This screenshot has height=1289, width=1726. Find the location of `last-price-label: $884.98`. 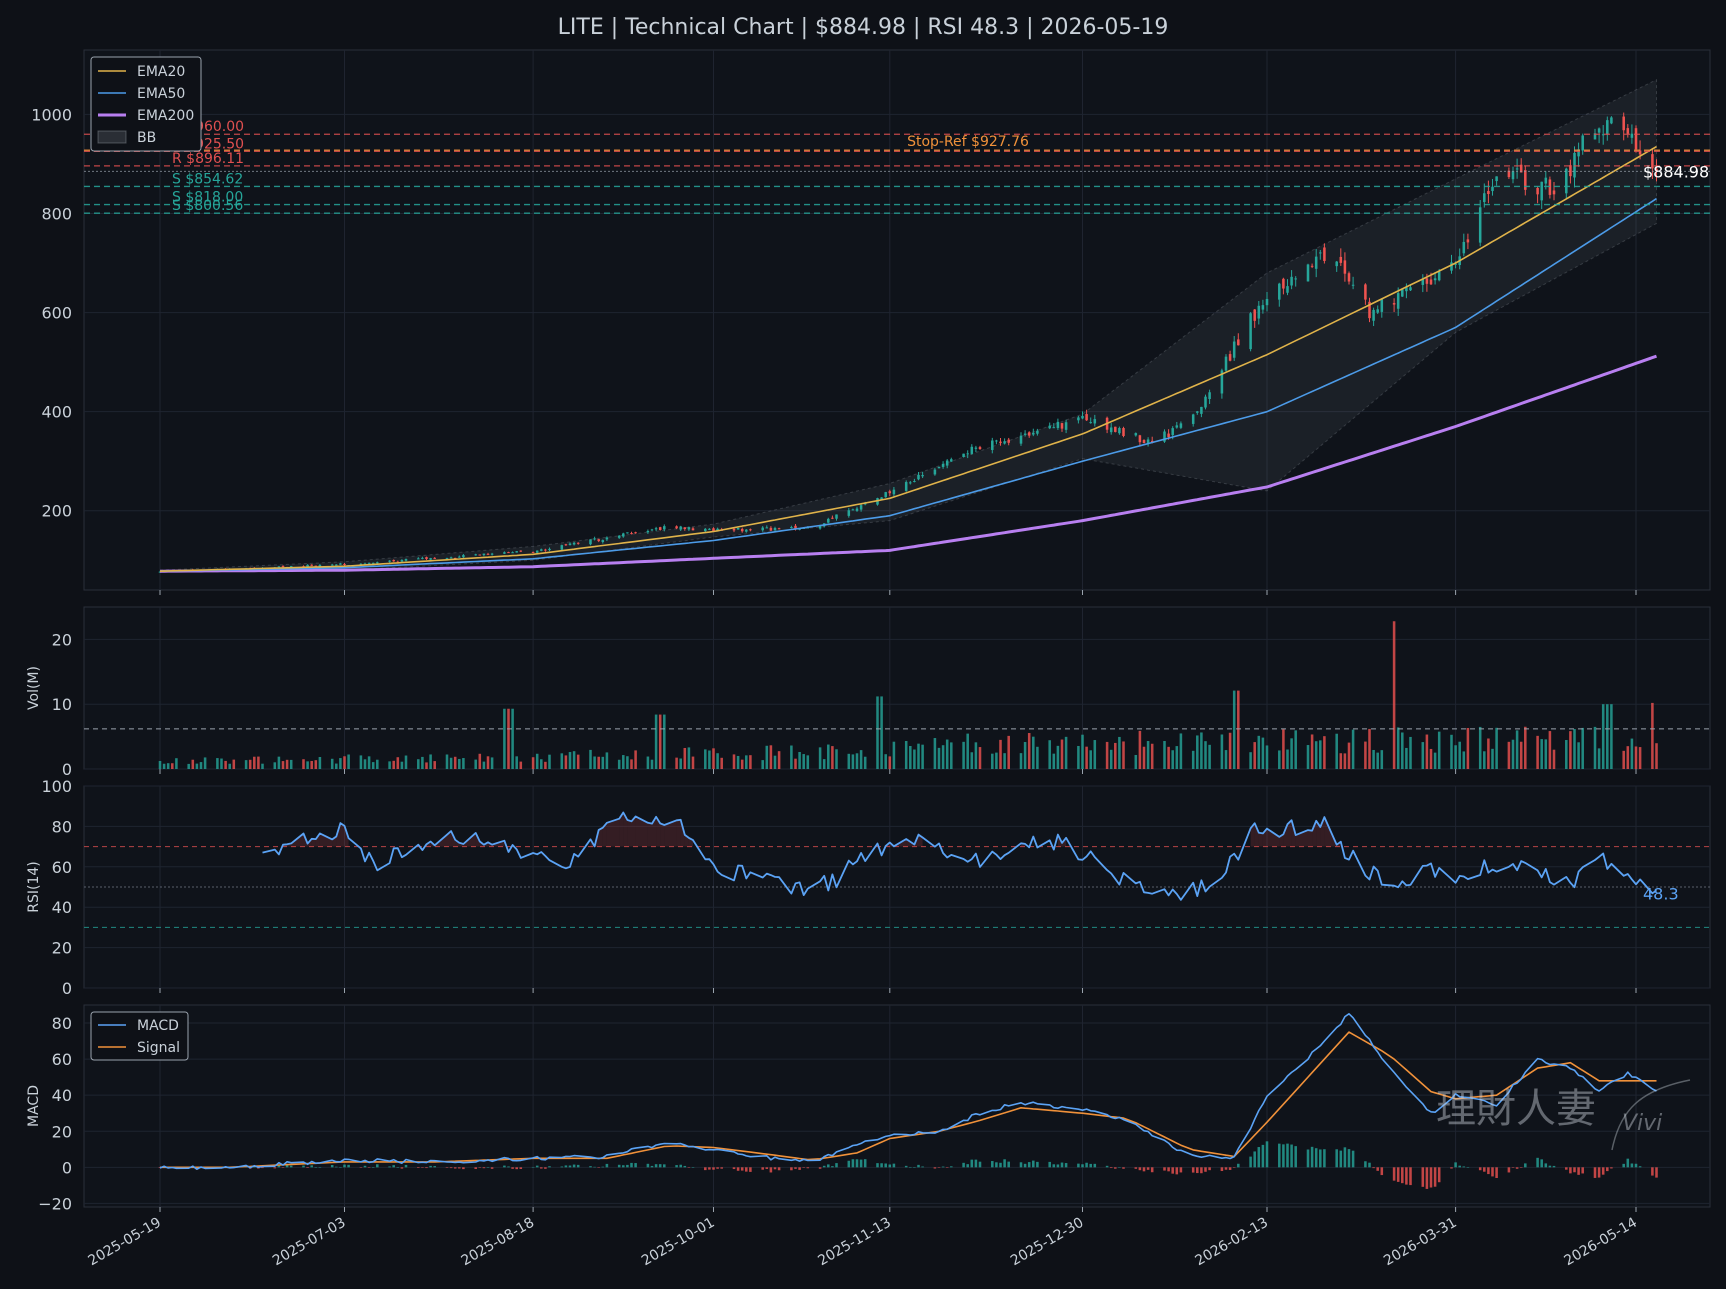

last-price-label: $884.98 is located at coordinates (1676, 171).